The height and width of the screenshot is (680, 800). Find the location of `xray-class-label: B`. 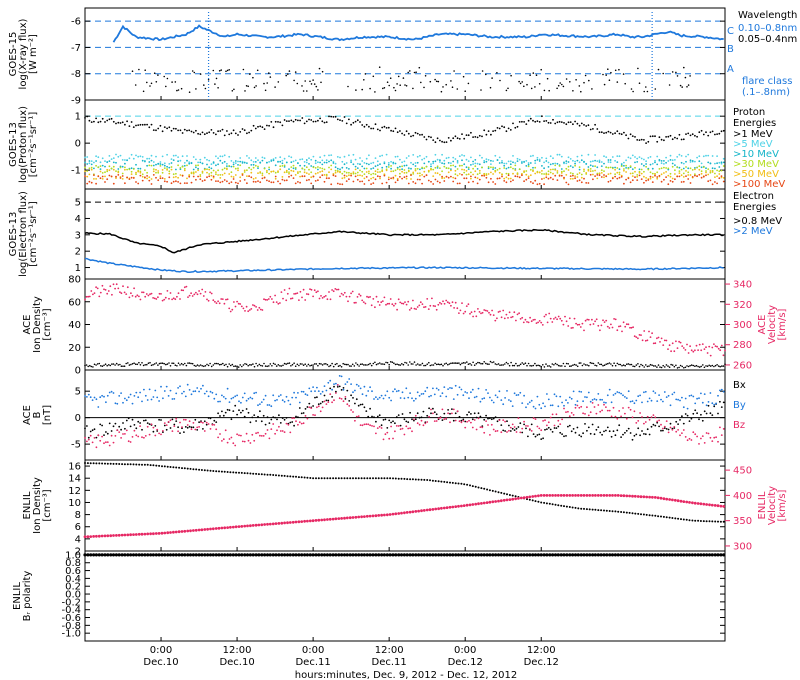

xray-class-label: B is located at coordinates (730, 49).